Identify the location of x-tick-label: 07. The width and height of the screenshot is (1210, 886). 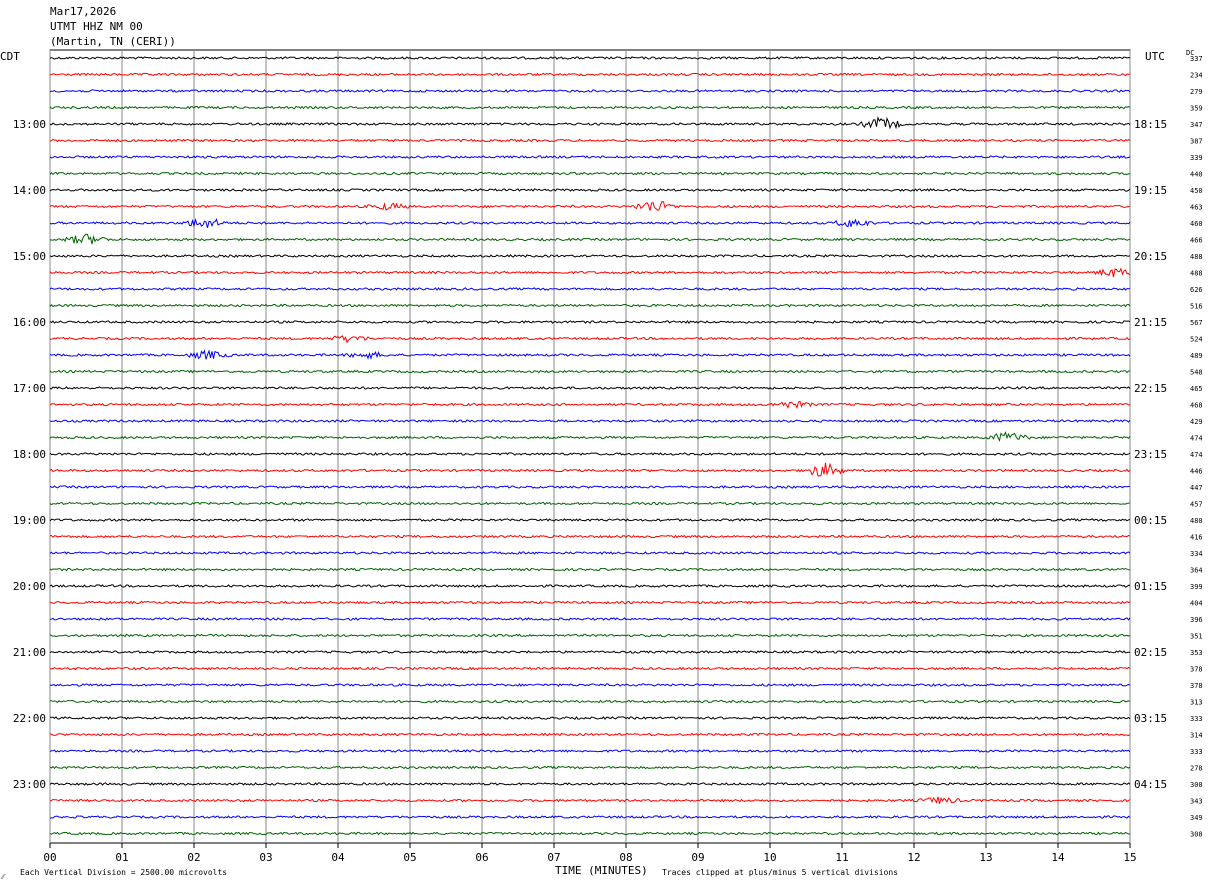
(553, 857).